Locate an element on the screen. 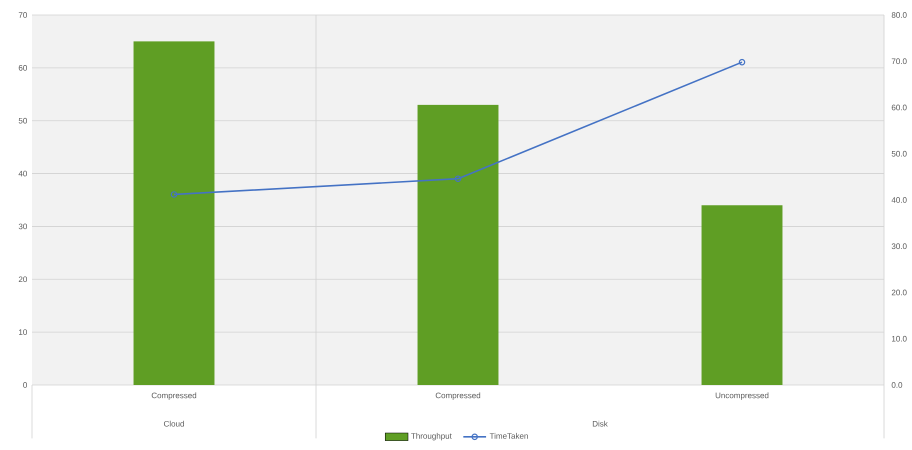 The height and width of the screenshot is (450, 912). legend-label: TimeTaken is located at coordinates (509, 435).